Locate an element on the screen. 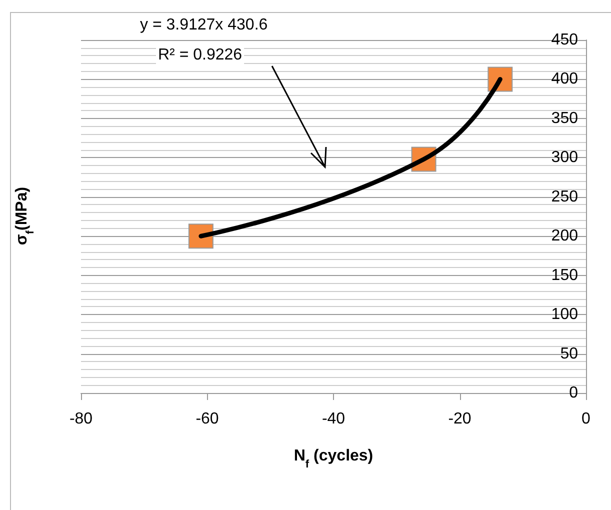 This screenshot has height=510, width=611. y-axis-title: σf(MPa) is located at coordinates (25, 216).